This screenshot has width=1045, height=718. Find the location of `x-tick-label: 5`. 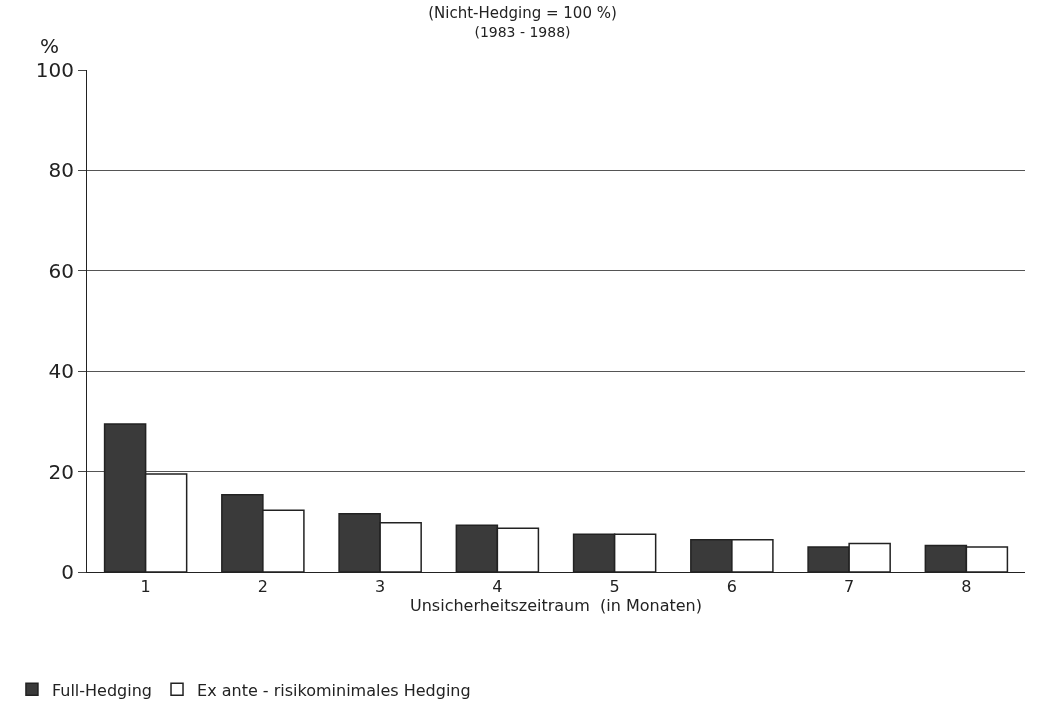

x-tick-label: 5 is located at coordinates (614, 587).